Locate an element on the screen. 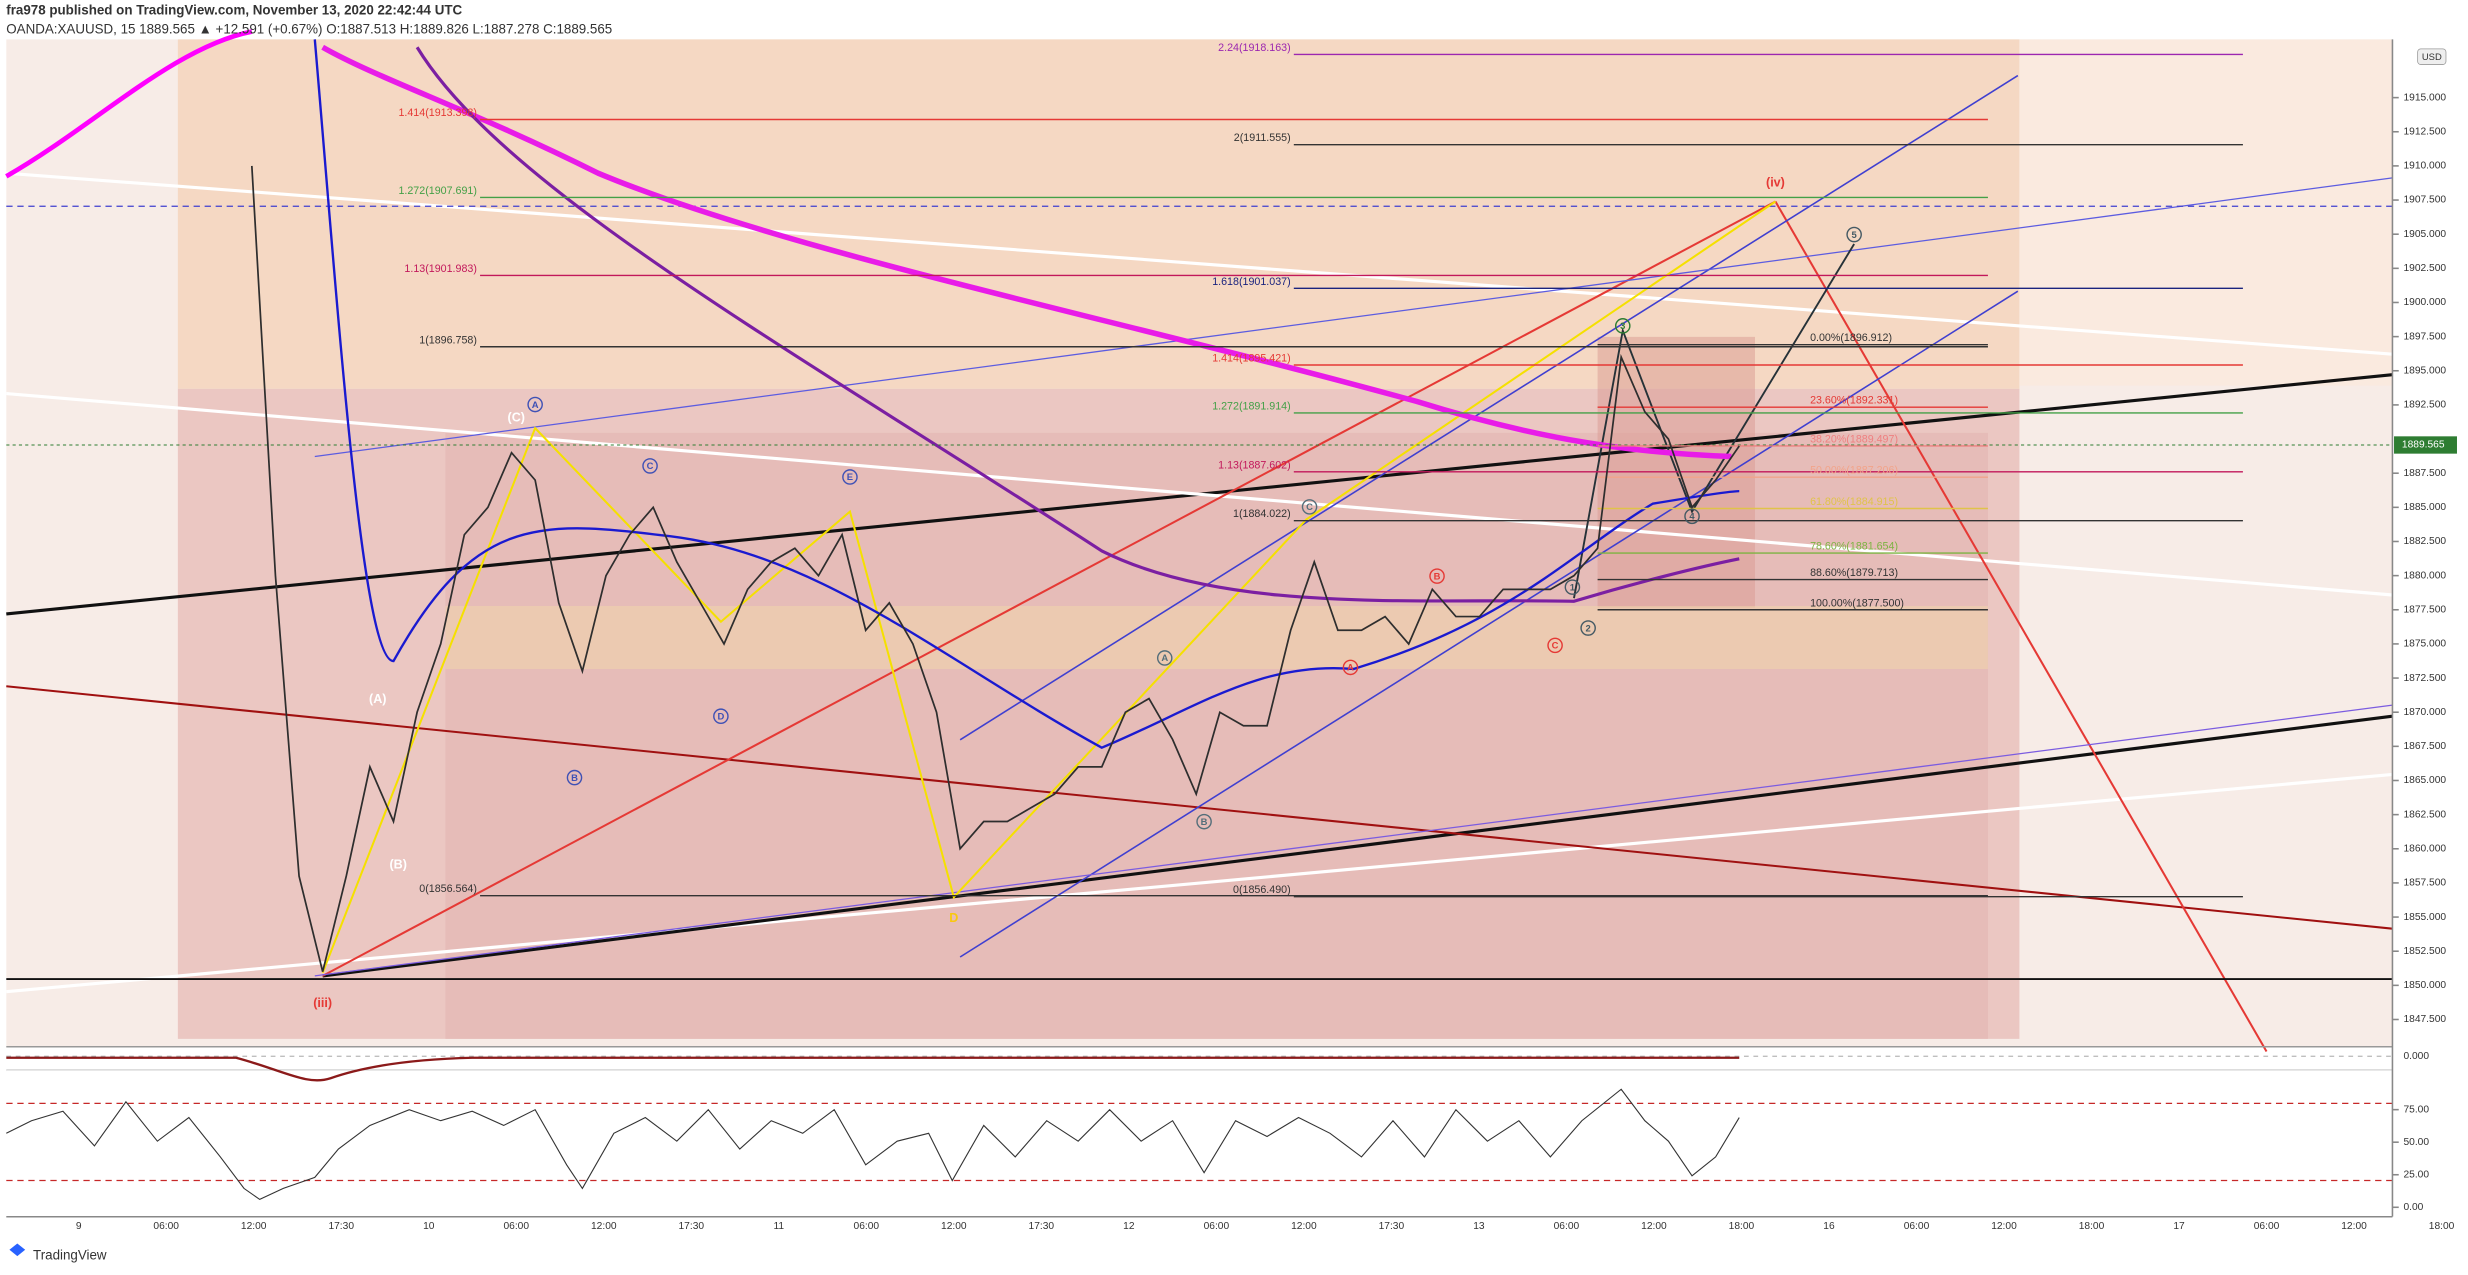 The width and height of the screenshot is (2468, 1275). price-tick-label: 1897.500 is located at coordinates (2424, 336).